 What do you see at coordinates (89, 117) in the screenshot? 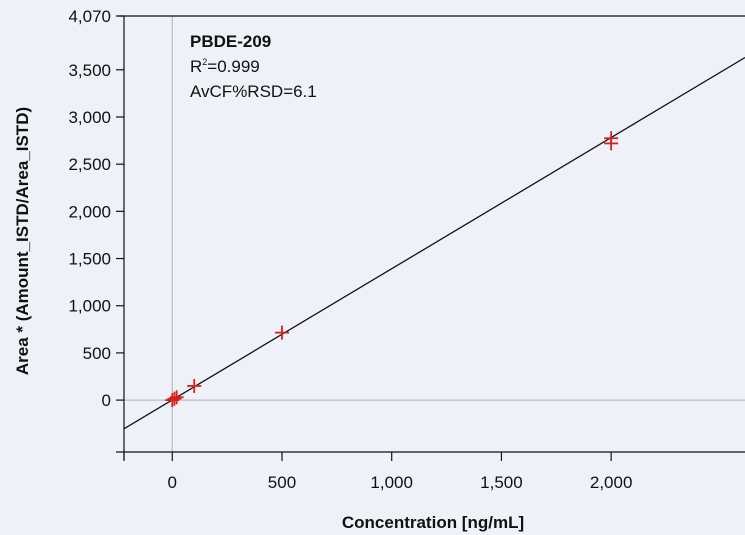
I see `y-tick-label: 3,000` at bounding box center [89, 117].